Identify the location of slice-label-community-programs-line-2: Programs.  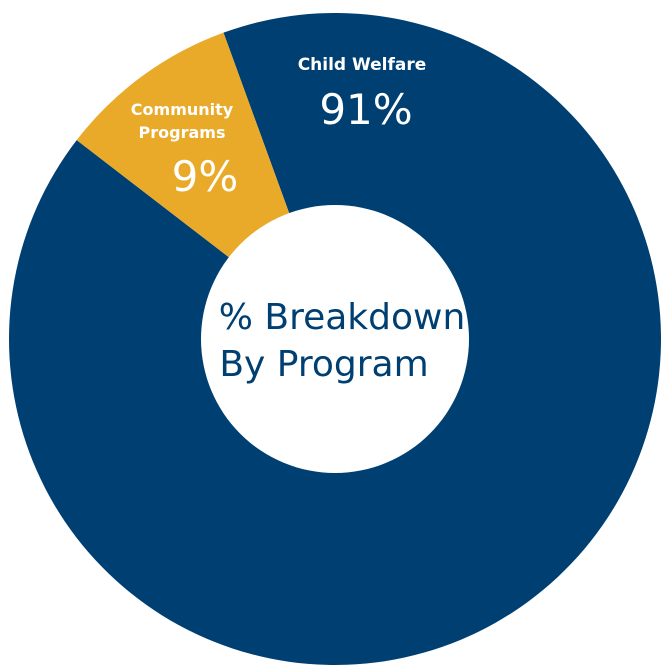
(182, 132).